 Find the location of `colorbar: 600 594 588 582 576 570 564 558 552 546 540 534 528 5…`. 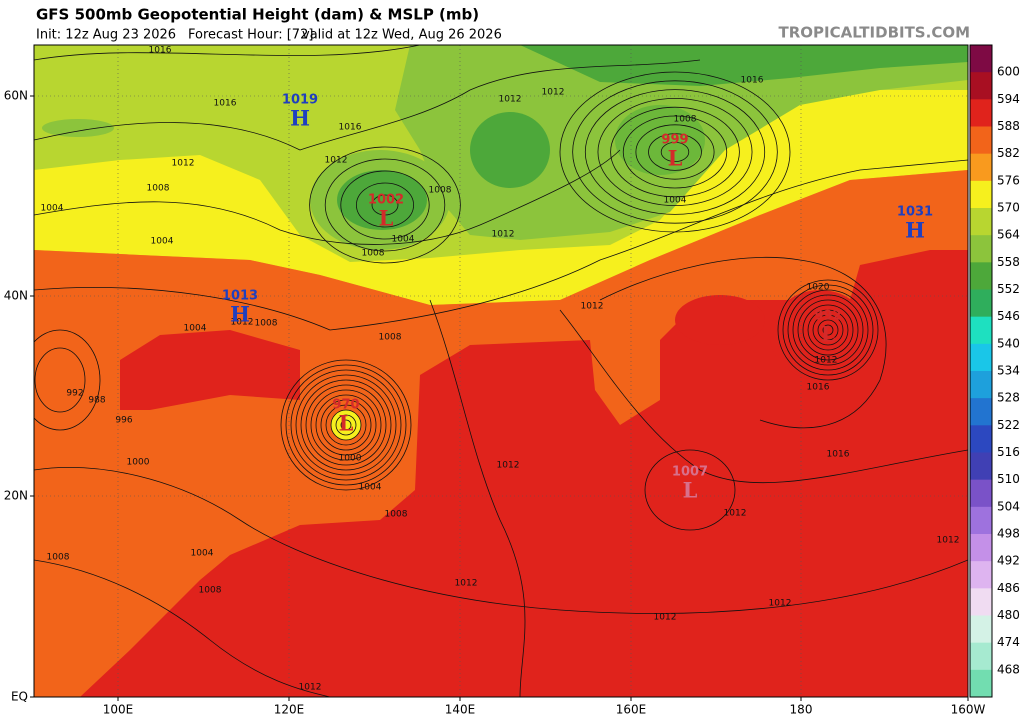

colorbar: 600 594 588 582 576 570 564 558 552 546 540 534 528 5… is located at coordinates (994, 371).